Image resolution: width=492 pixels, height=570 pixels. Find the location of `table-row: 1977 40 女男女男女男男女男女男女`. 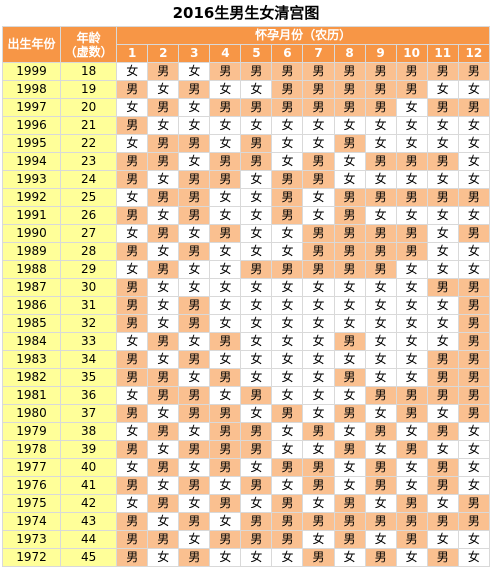

table-row: 1977 40 女男女男女男男女男女男女 is located at coordinates (246, 467).